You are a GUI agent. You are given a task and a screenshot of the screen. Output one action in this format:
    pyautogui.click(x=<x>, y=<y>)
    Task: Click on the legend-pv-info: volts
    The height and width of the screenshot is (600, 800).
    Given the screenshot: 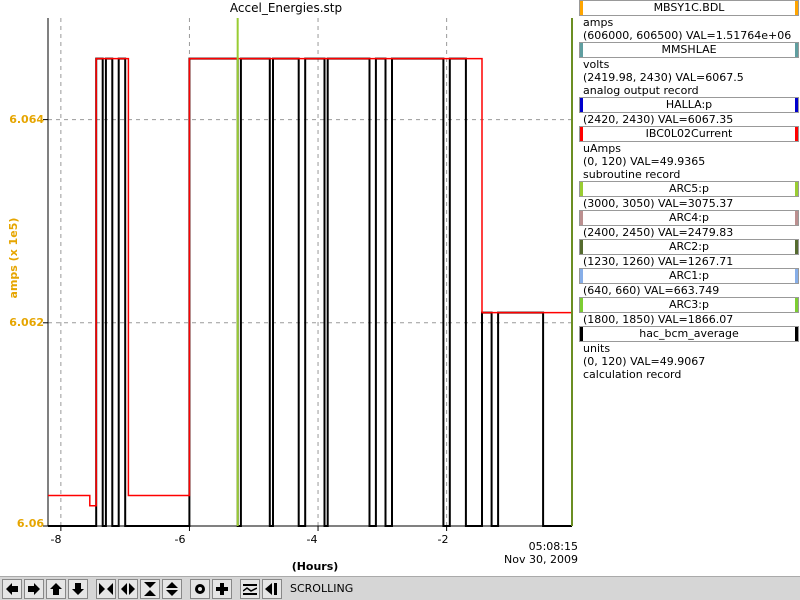 What is the action you would take?
    pyautogui.click(x=596, y=64)
    